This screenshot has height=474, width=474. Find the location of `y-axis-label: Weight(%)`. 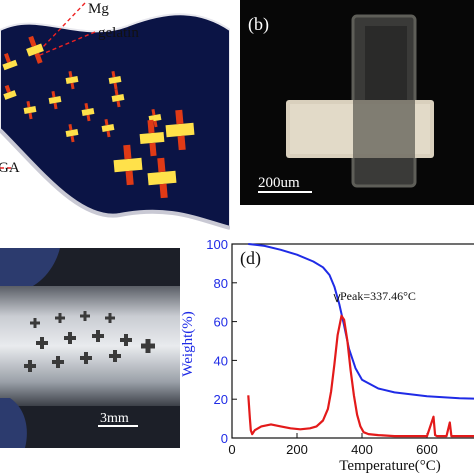

y-axis-label: Weight(%) is located at coordinates (188, 343).